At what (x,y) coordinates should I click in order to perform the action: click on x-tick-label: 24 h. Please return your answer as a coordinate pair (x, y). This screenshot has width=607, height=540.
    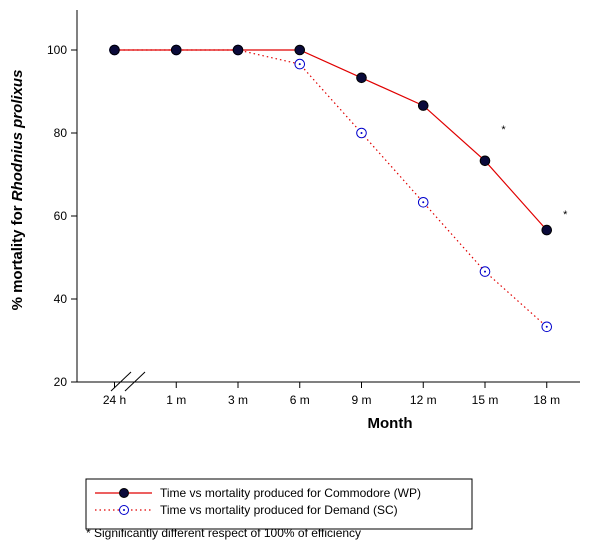
    Looking at the image, I should click on (114, 400).